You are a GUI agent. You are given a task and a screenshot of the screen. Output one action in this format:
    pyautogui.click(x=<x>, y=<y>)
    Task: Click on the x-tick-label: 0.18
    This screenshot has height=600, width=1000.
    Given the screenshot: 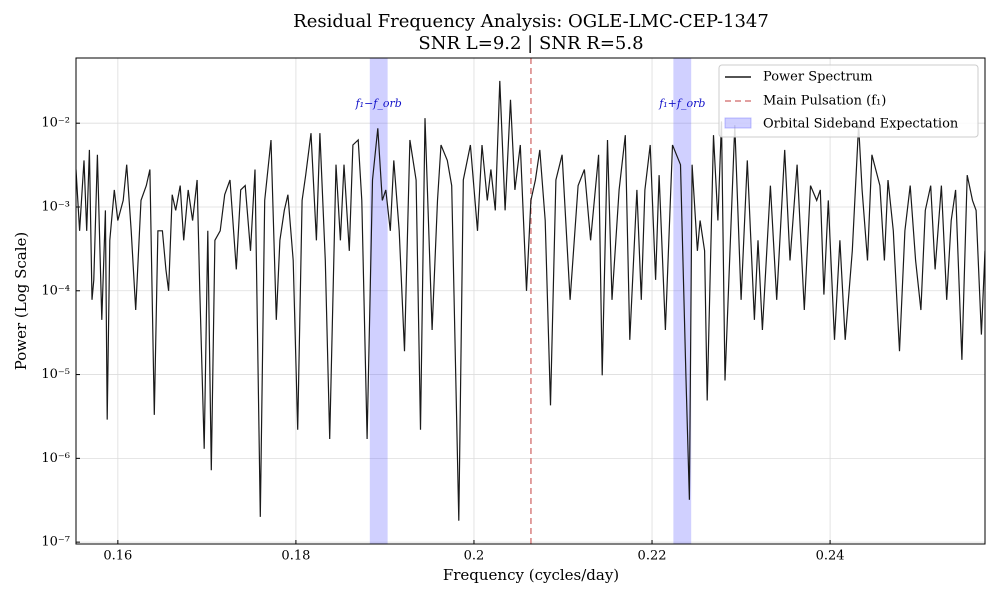 What is the action you would take?
    pyautogui.click(x=295, y=556)
    